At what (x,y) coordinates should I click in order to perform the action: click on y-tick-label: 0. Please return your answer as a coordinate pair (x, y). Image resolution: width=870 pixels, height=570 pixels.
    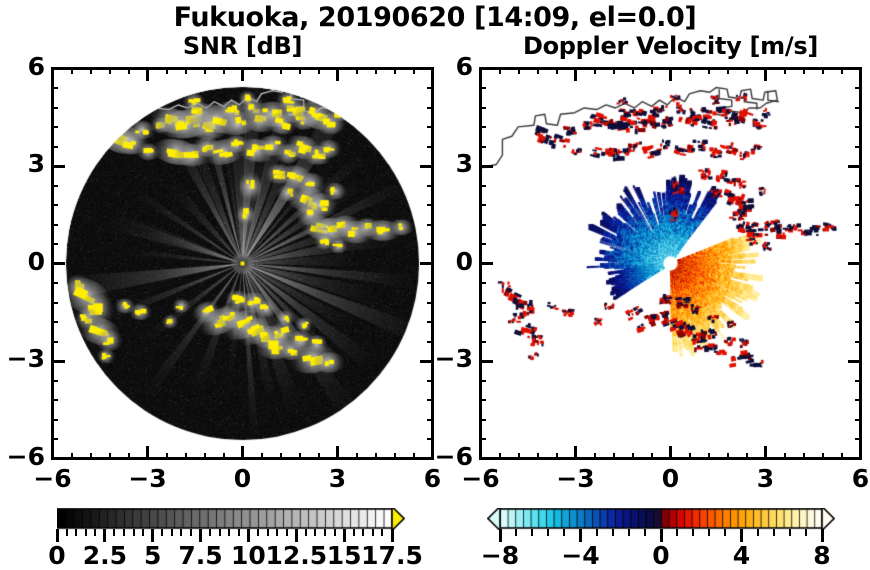
    Looking at the image, I should click on (36, 261).